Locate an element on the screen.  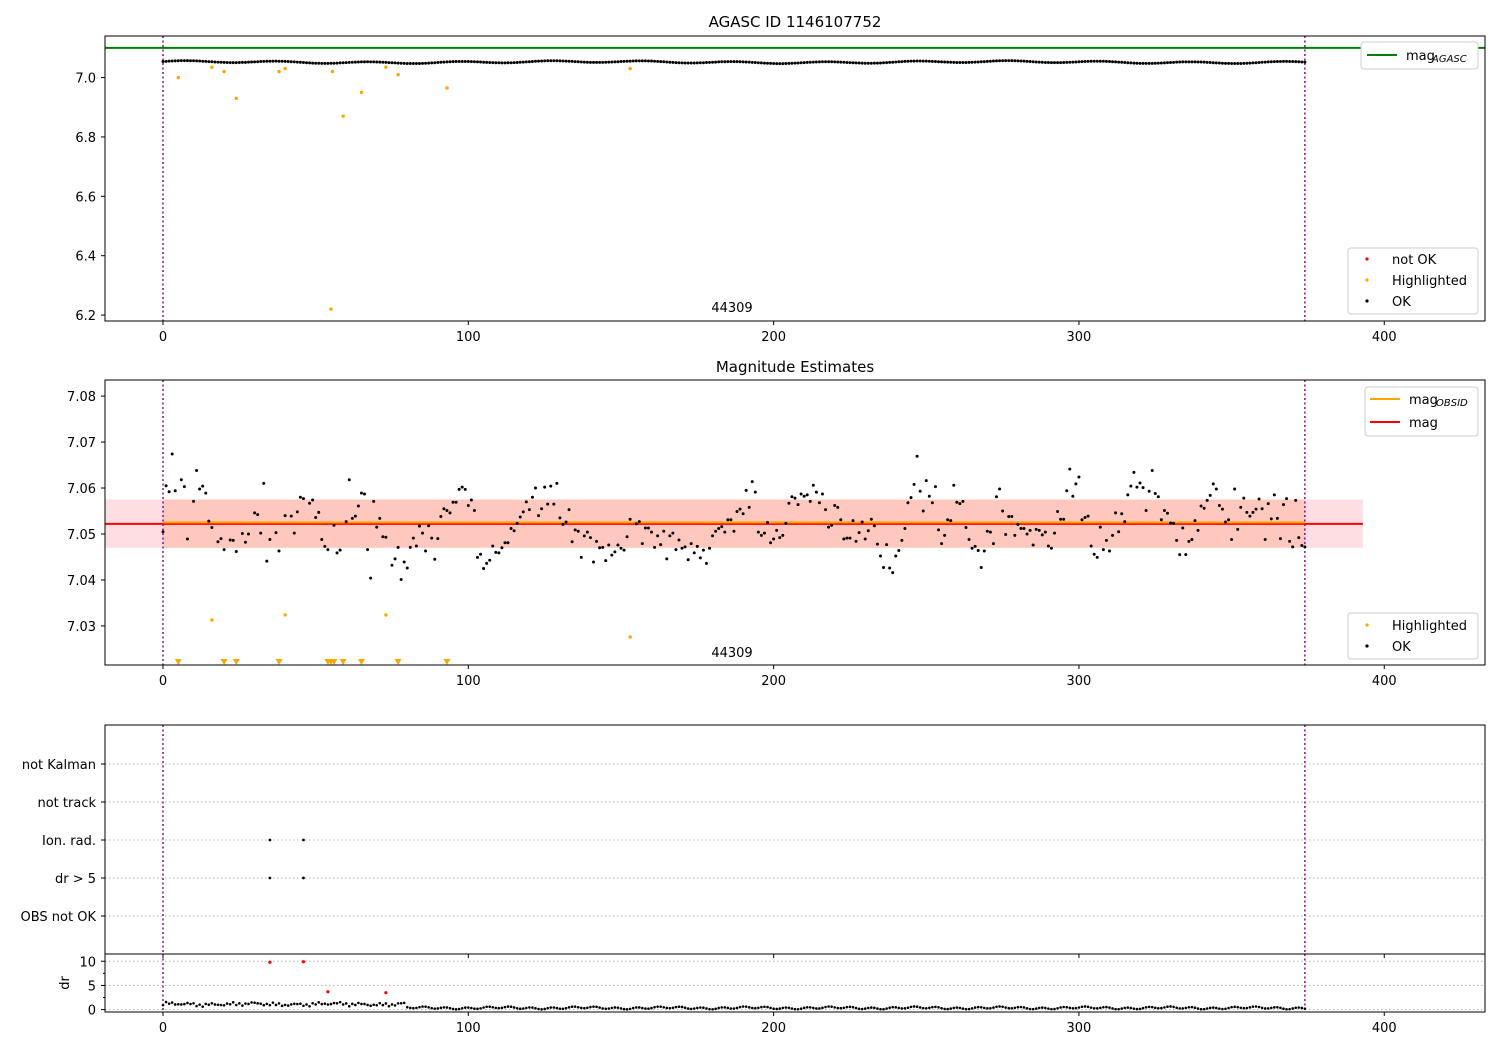
agasc-legend-mag-agasc-subscript: AGASC is located at coordinates (1449, 59).